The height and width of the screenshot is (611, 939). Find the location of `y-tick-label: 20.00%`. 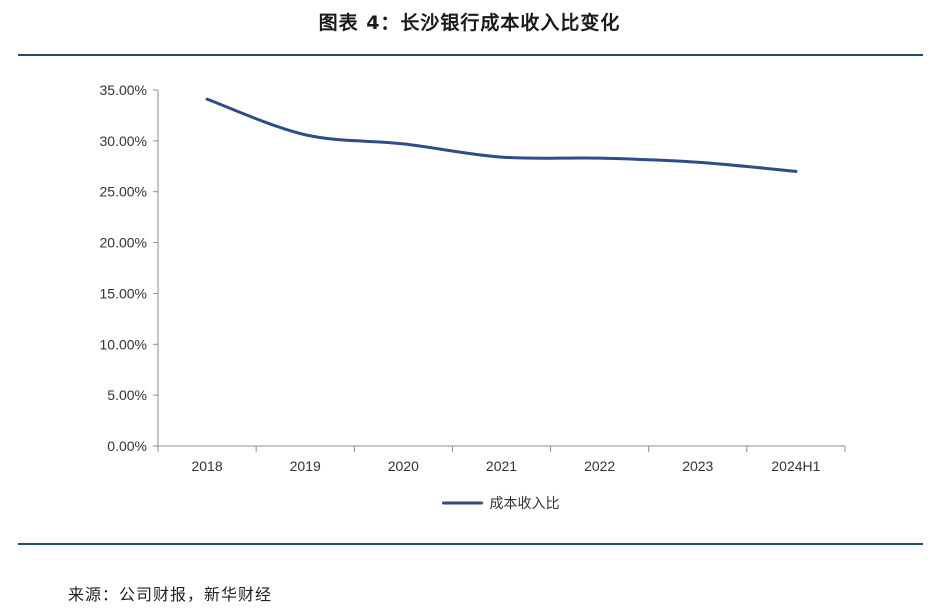

y-tick-label: 20.00% is located at coordinates (123, 243).